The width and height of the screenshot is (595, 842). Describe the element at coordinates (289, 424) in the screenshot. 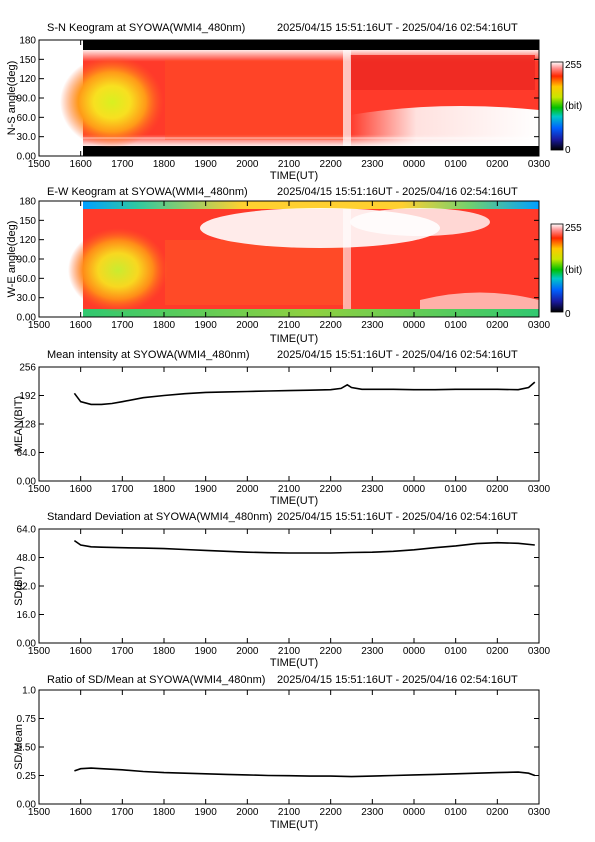

I see `mean-frame` at that location.